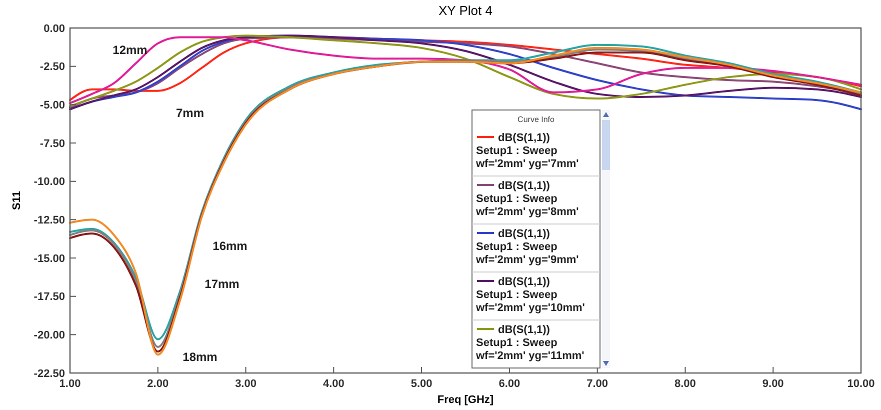  What do you see at coordinates (685, 384) in the screenshot?
I see `x-tick-label: 8.00` at bounding box center [685, 384].